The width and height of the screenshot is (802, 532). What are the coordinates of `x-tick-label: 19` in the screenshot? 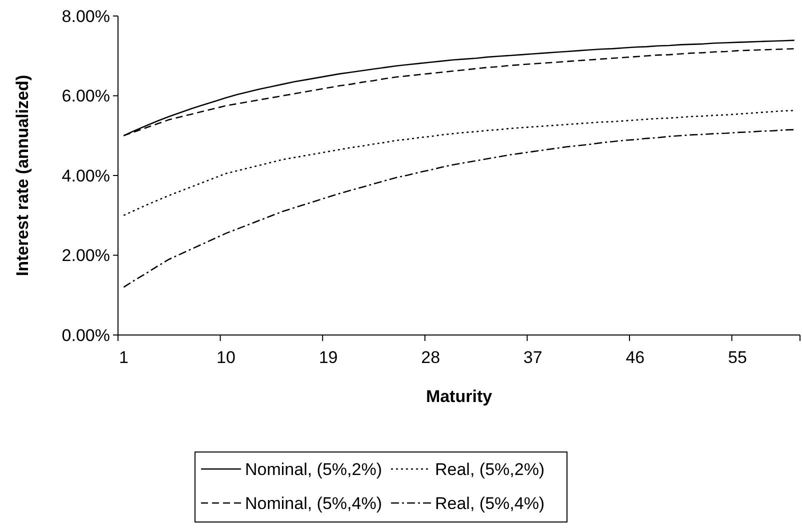 It's located at (328, 357).